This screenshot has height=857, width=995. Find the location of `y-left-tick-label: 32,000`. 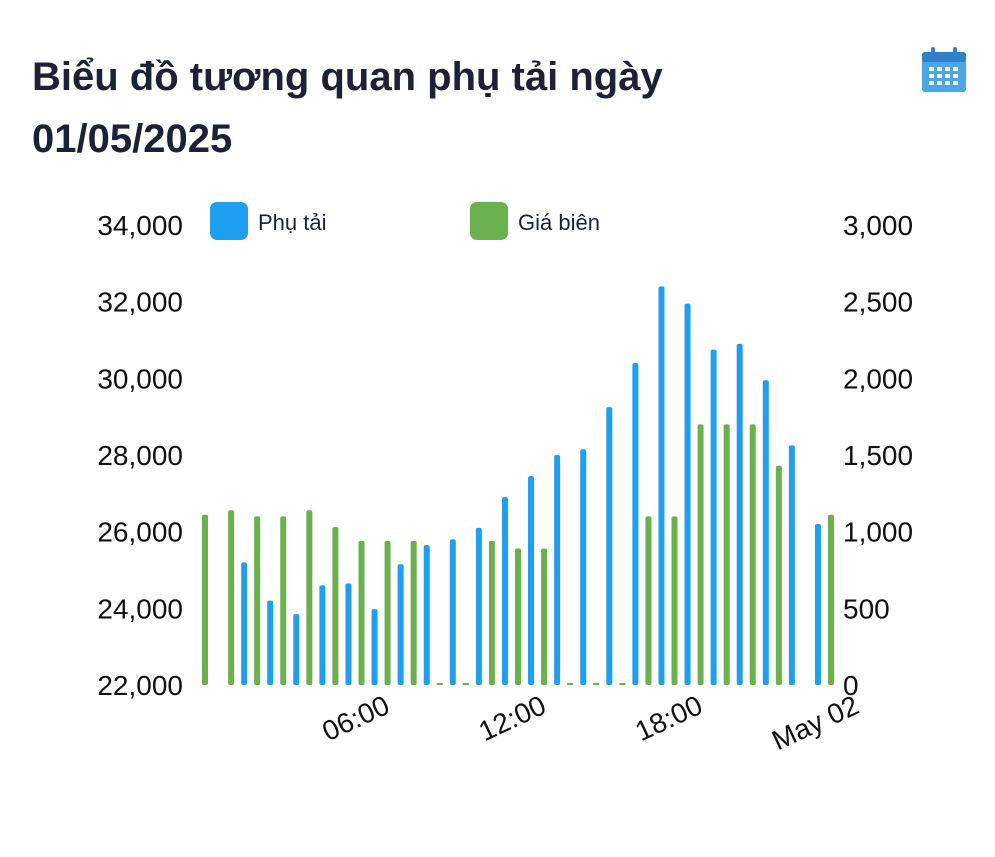

y-left-tick-label: 32,000 is located at coordinates (140, 302).